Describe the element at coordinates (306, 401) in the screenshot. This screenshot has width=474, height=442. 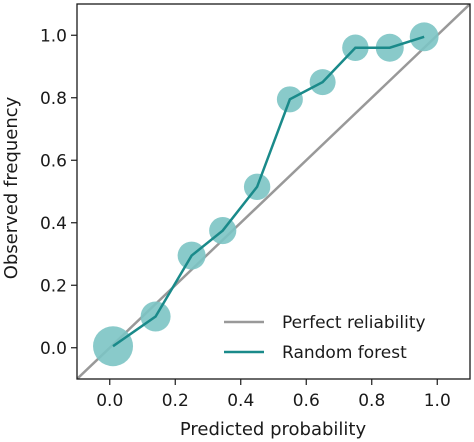
I see `x-tick-label: 0.6` at that location.